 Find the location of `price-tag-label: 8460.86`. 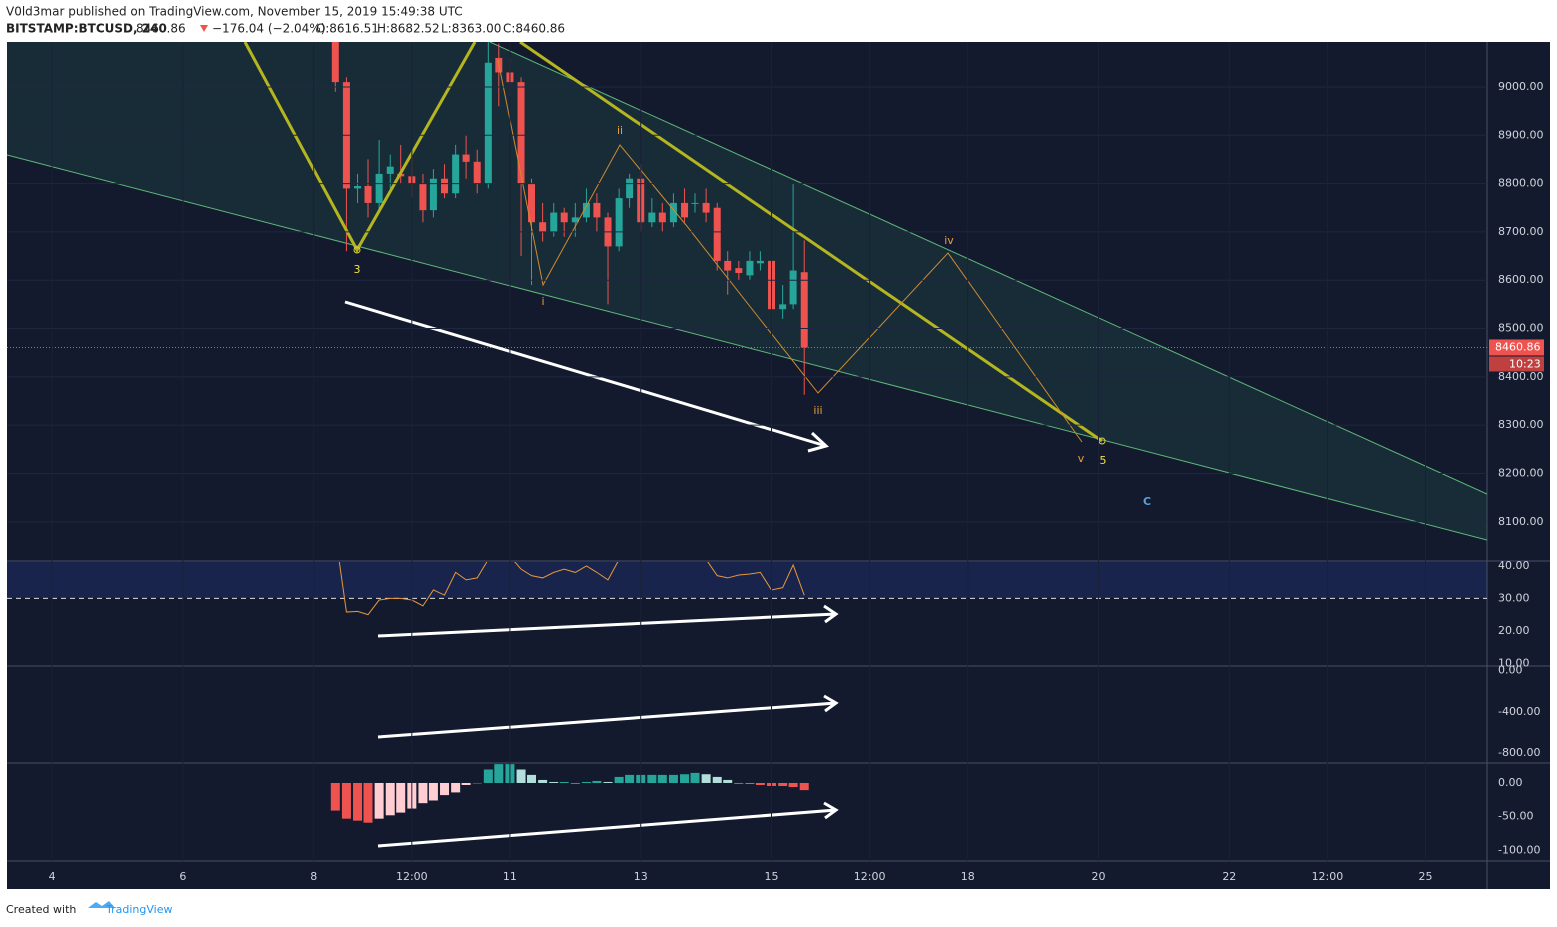

price-tag-label: 8460.86 is located at coordinates (1518, 346).